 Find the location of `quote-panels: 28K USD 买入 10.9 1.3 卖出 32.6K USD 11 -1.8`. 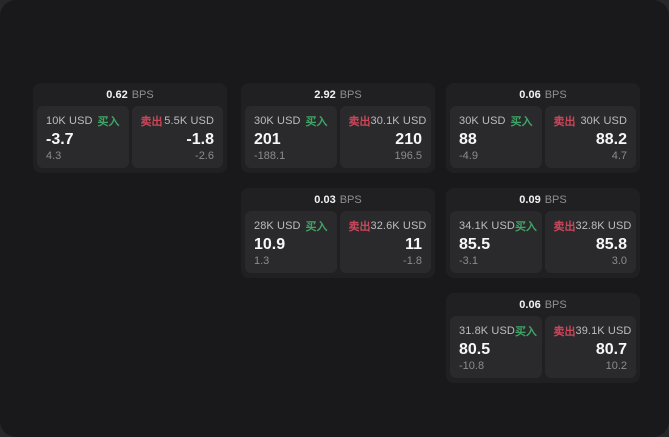

quote-panels: 28K USD 买入 10.9 1.3 卖出 32.6K USD 11 -1.8 is located at coordinates (338, 242).